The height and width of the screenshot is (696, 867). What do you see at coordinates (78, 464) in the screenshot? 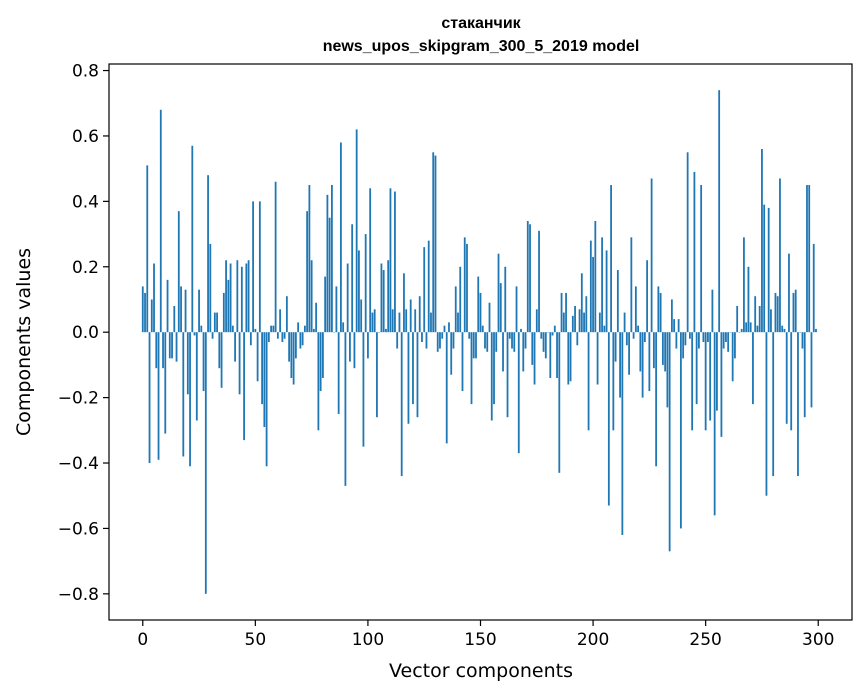
I see `y-tick-label: −0.4` at bounding box center [78, 464].